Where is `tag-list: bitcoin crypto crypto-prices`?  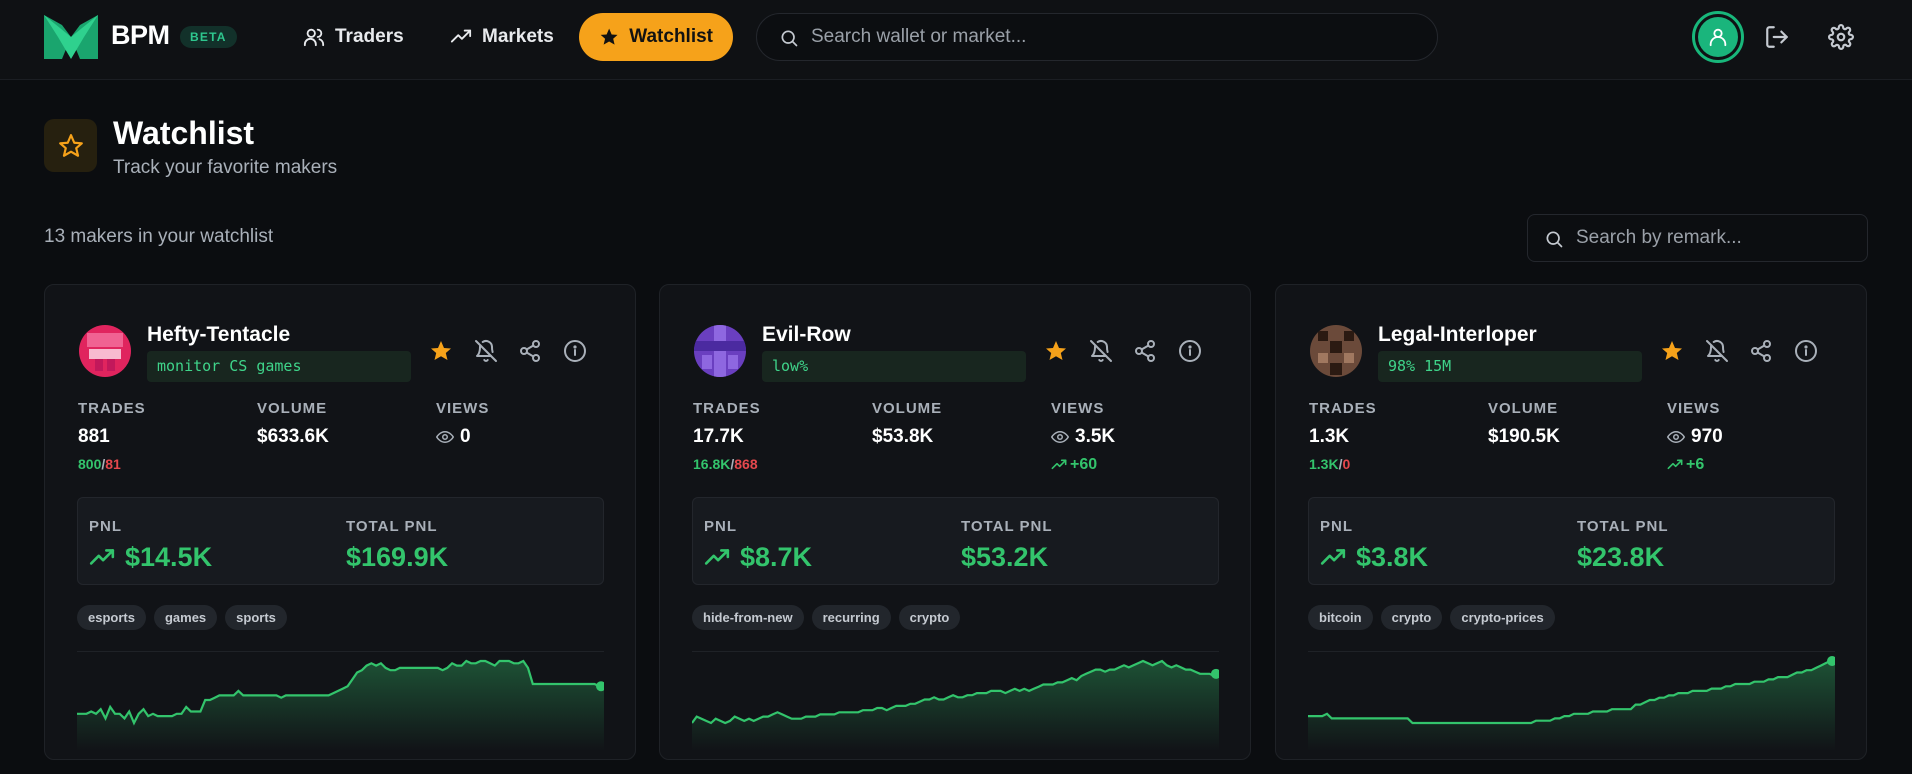
tag-list: bitcoin crypto crypto-prices is located at coordinates (1431, 617).